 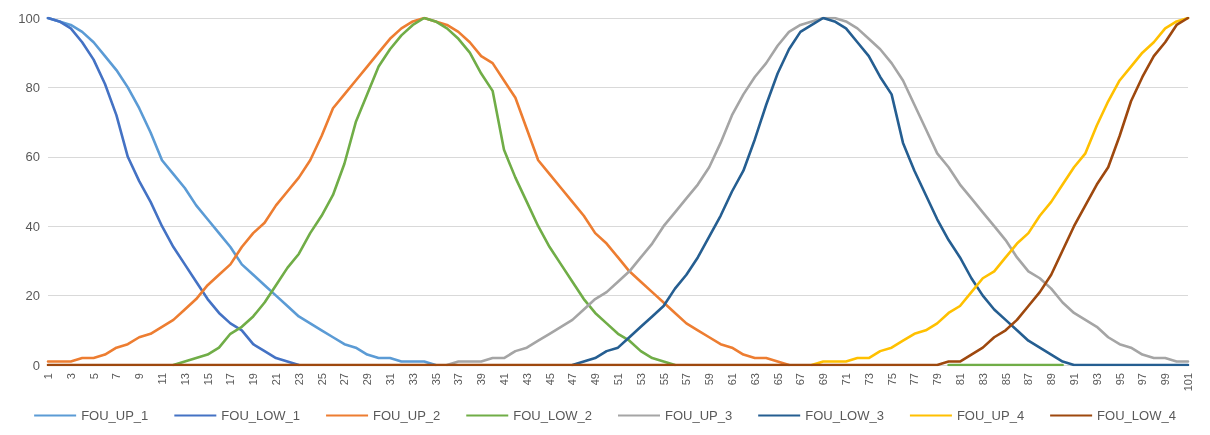 I want to click on x-tick-label: 101, so click(x=1188, y=382).